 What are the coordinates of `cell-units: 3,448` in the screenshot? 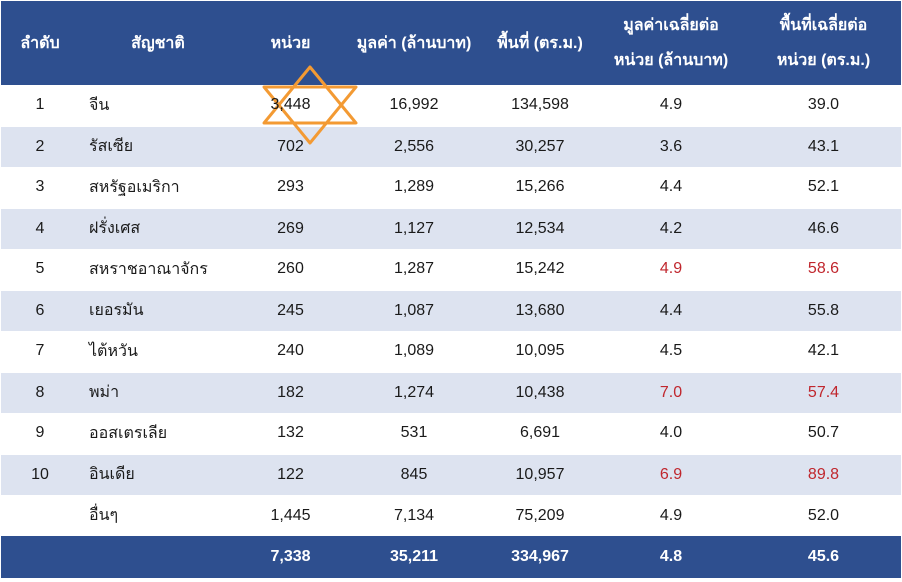 It's located at (297, 105).